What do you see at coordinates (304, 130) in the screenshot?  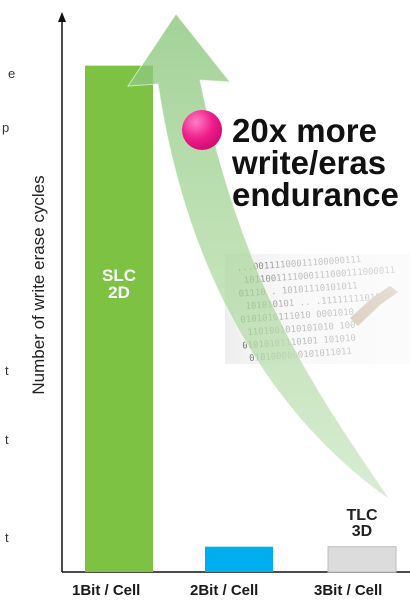 I see `callout-line: 20x more` at bounding box center [304, 130].